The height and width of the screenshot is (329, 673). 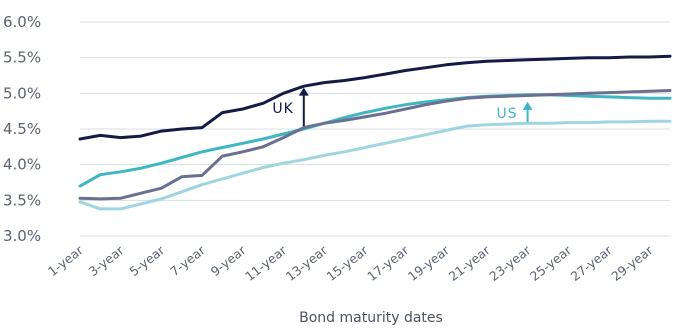 I want to click on y-tick-label: 4.5%, so click(x=22, y=129).